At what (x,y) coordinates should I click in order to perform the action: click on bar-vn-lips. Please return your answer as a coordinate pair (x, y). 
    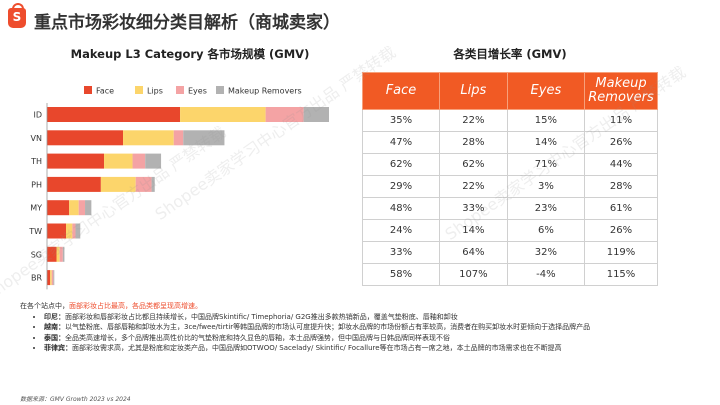
    Looking at the image, I should click on (148, 138).